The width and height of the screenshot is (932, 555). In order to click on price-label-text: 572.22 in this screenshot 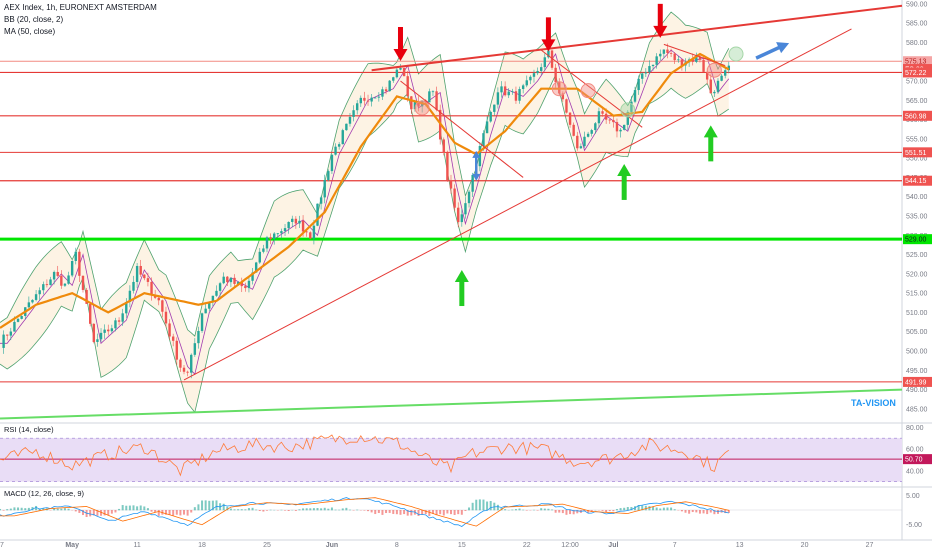, I will do `click(916, 73)`.